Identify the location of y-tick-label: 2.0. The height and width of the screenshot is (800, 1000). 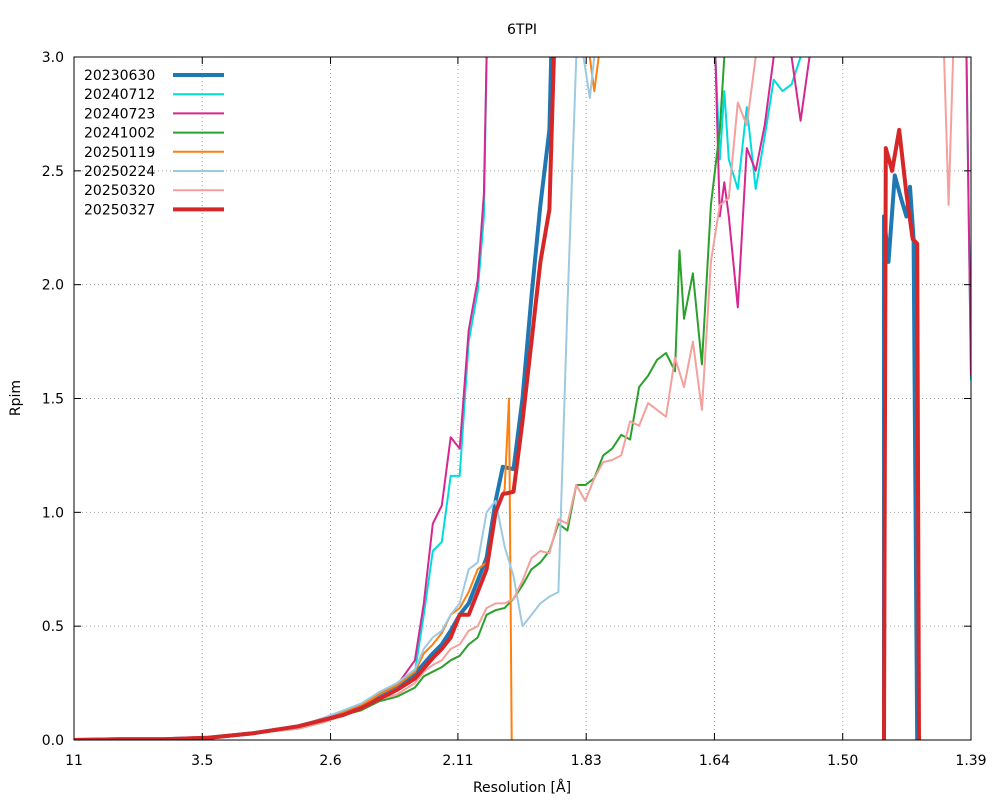
(53, 286).